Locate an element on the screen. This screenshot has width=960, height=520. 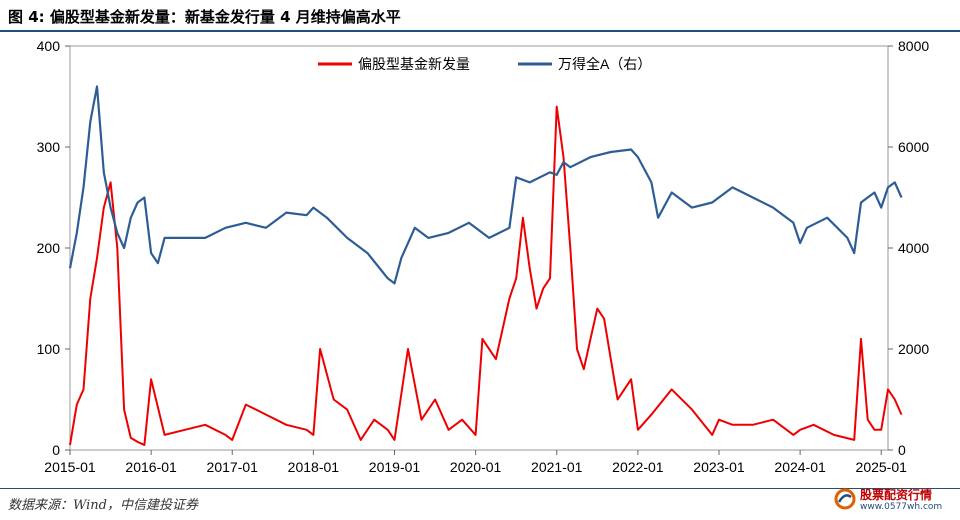
x-tick-label: 2019-01 is located at coordinates (395, 467).